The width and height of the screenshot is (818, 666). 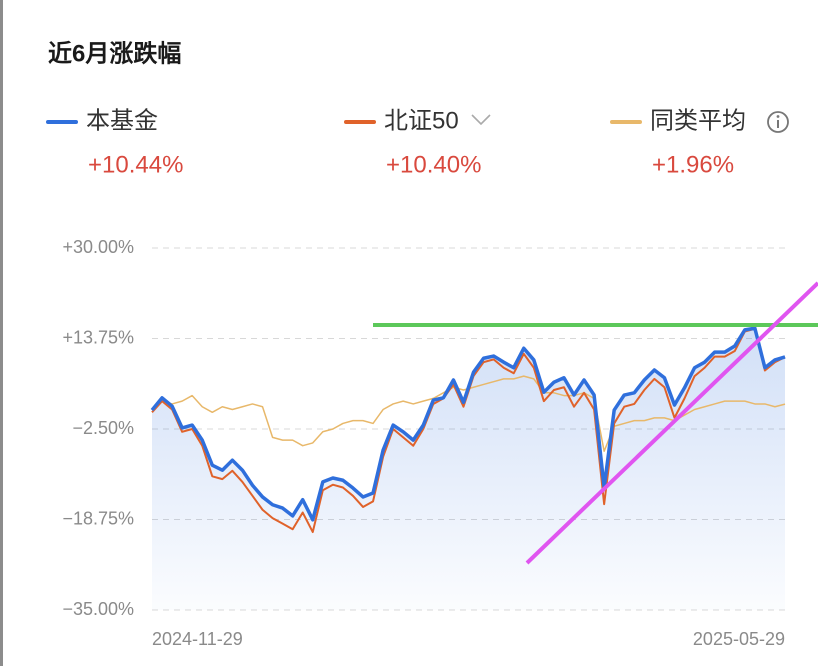 What do you see at coordinates (778, 122) in the screenshot?
I see `info-icon` at bounding box center [778, 122].